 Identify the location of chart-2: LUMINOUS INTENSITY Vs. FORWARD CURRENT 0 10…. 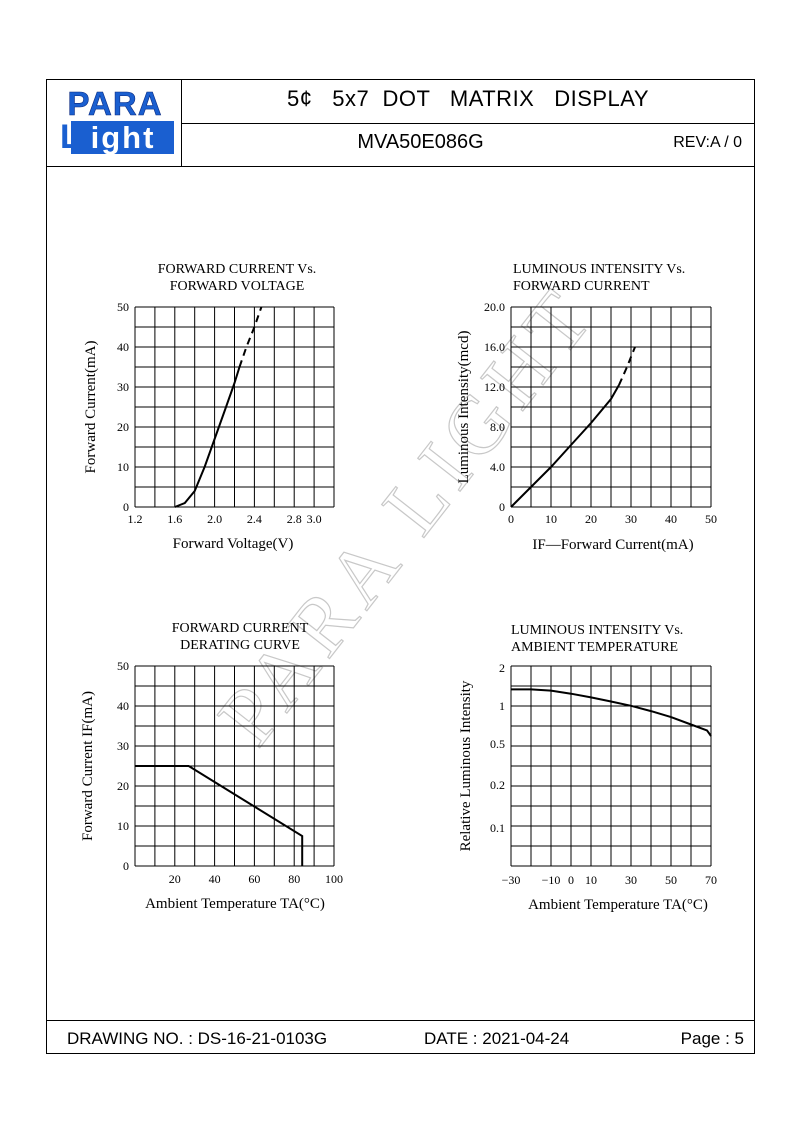
(586, 407).